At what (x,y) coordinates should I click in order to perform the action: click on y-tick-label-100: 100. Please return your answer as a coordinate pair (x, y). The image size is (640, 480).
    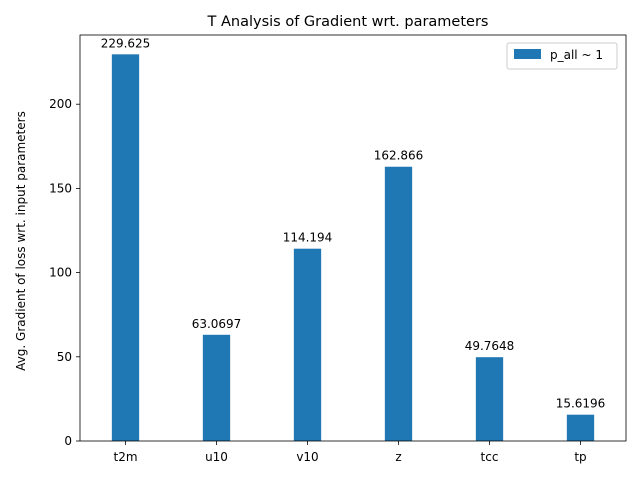
    Looking at the image, I should click on (60, 273).